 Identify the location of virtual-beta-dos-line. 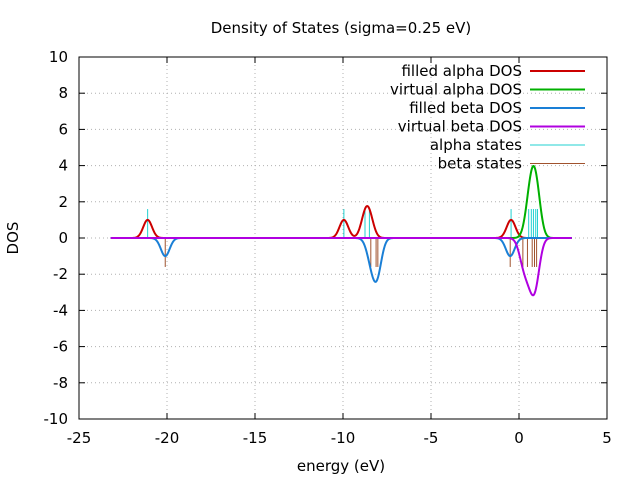
(341, 267).